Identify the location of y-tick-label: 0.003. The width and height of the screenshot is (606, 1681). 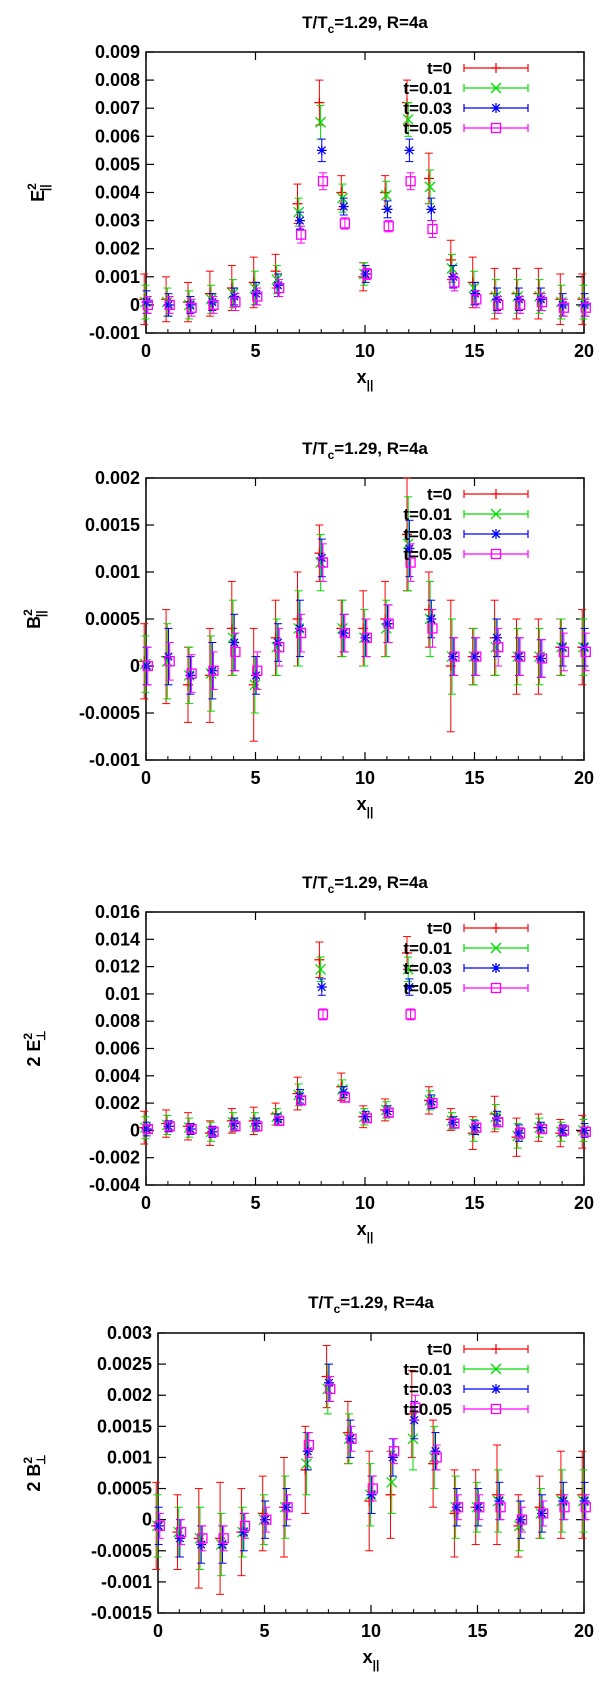
(117, 221).